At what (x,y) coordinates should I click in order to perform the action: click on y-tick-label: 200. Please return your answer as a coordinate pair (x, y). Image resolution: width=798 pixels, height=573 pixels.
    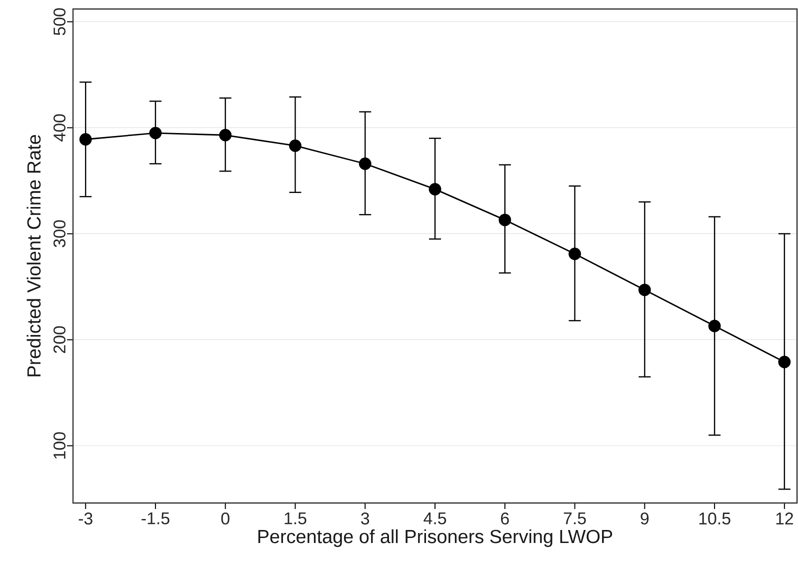
    Looking at the image, I should click on (59, 339).